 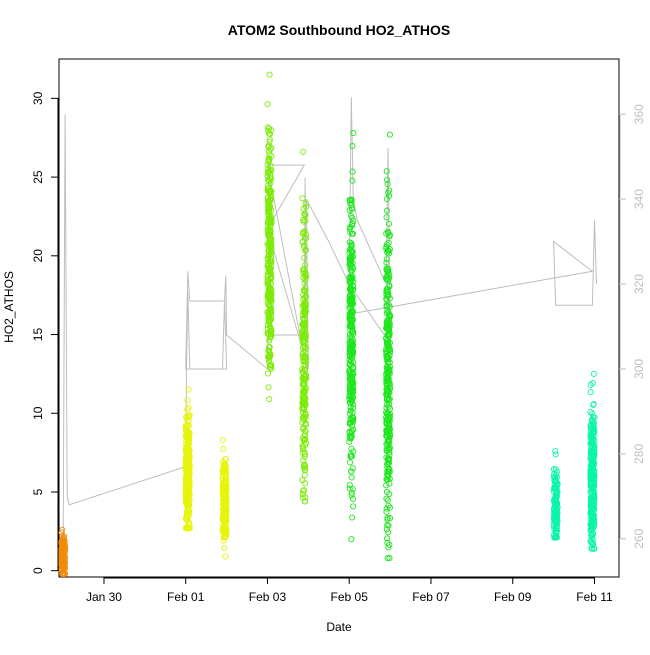 What do you see at coordinates (639, 199) in the screenshot?
I see `y2-tick-label: 340` at bounding box center [639, 199].